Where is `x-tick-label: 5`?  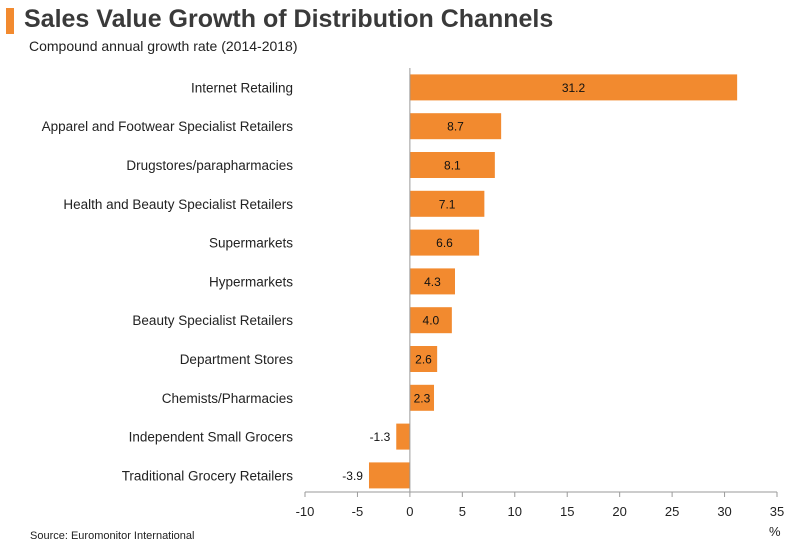
x-tick-label: 5 is located at coordinates (462, 511).